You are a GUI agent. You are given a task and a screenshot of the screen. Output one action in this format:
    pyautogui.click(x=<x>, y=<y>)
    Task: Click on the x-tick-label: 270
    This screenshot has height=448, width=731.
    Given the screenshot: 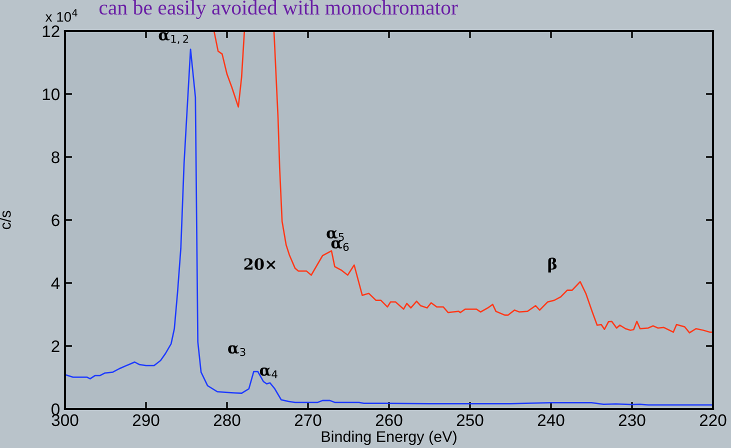 What is the action you would take?
    pyautogui.click(x=308, y=420)
    